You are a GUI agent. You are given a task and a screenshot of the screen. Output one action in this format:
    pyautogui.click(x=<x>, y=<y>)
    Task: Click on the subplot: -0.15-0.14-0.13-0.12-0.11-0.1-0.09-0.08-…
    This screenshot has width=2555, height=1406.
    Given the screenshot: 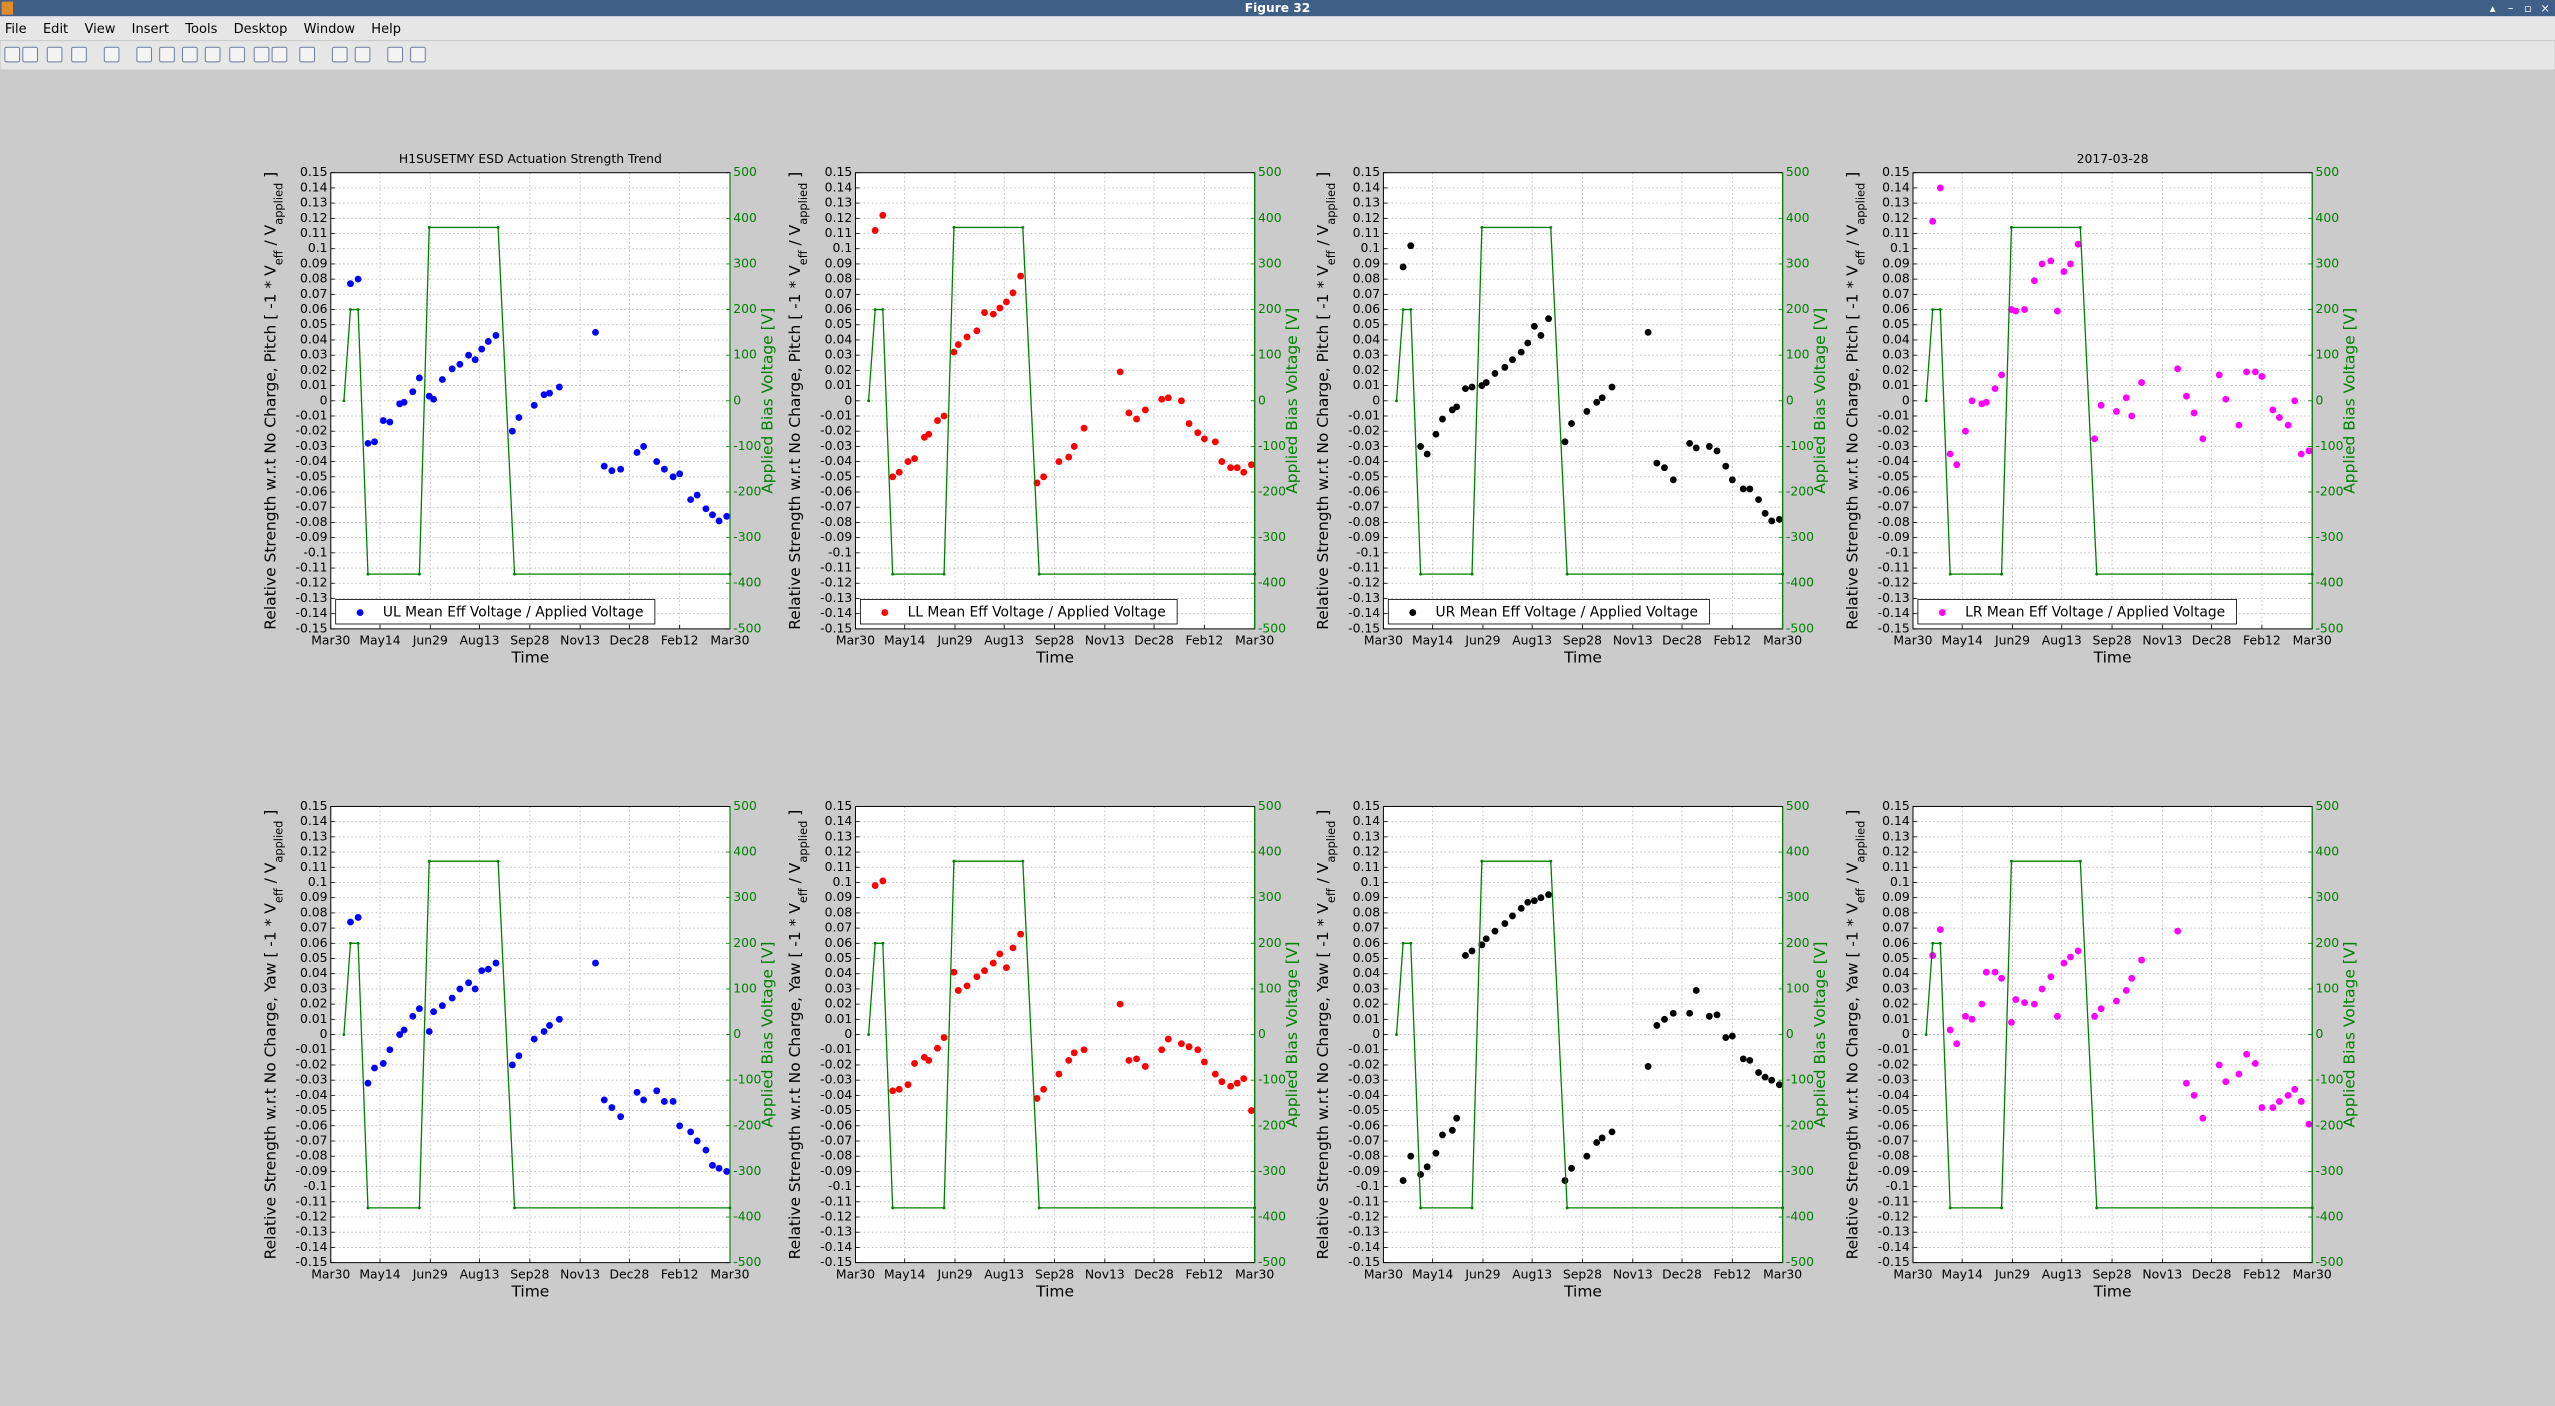 What is the action you would take?
    pyautogui.click(x=1043, y=416)
    